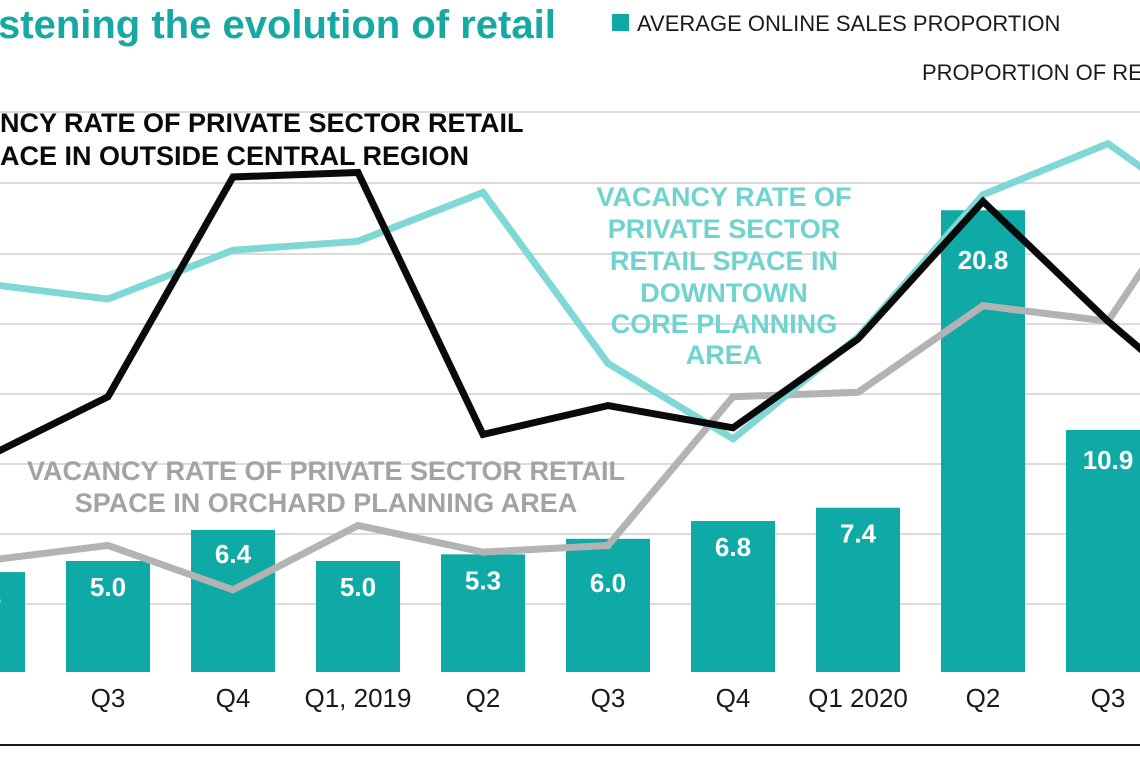 This screenshot has width=1140, height=760. What do you see at coordinates (358, 698) in the screenshot?
I see `x-tick-label: Q1, 2019` at bounding box center [358, 698].